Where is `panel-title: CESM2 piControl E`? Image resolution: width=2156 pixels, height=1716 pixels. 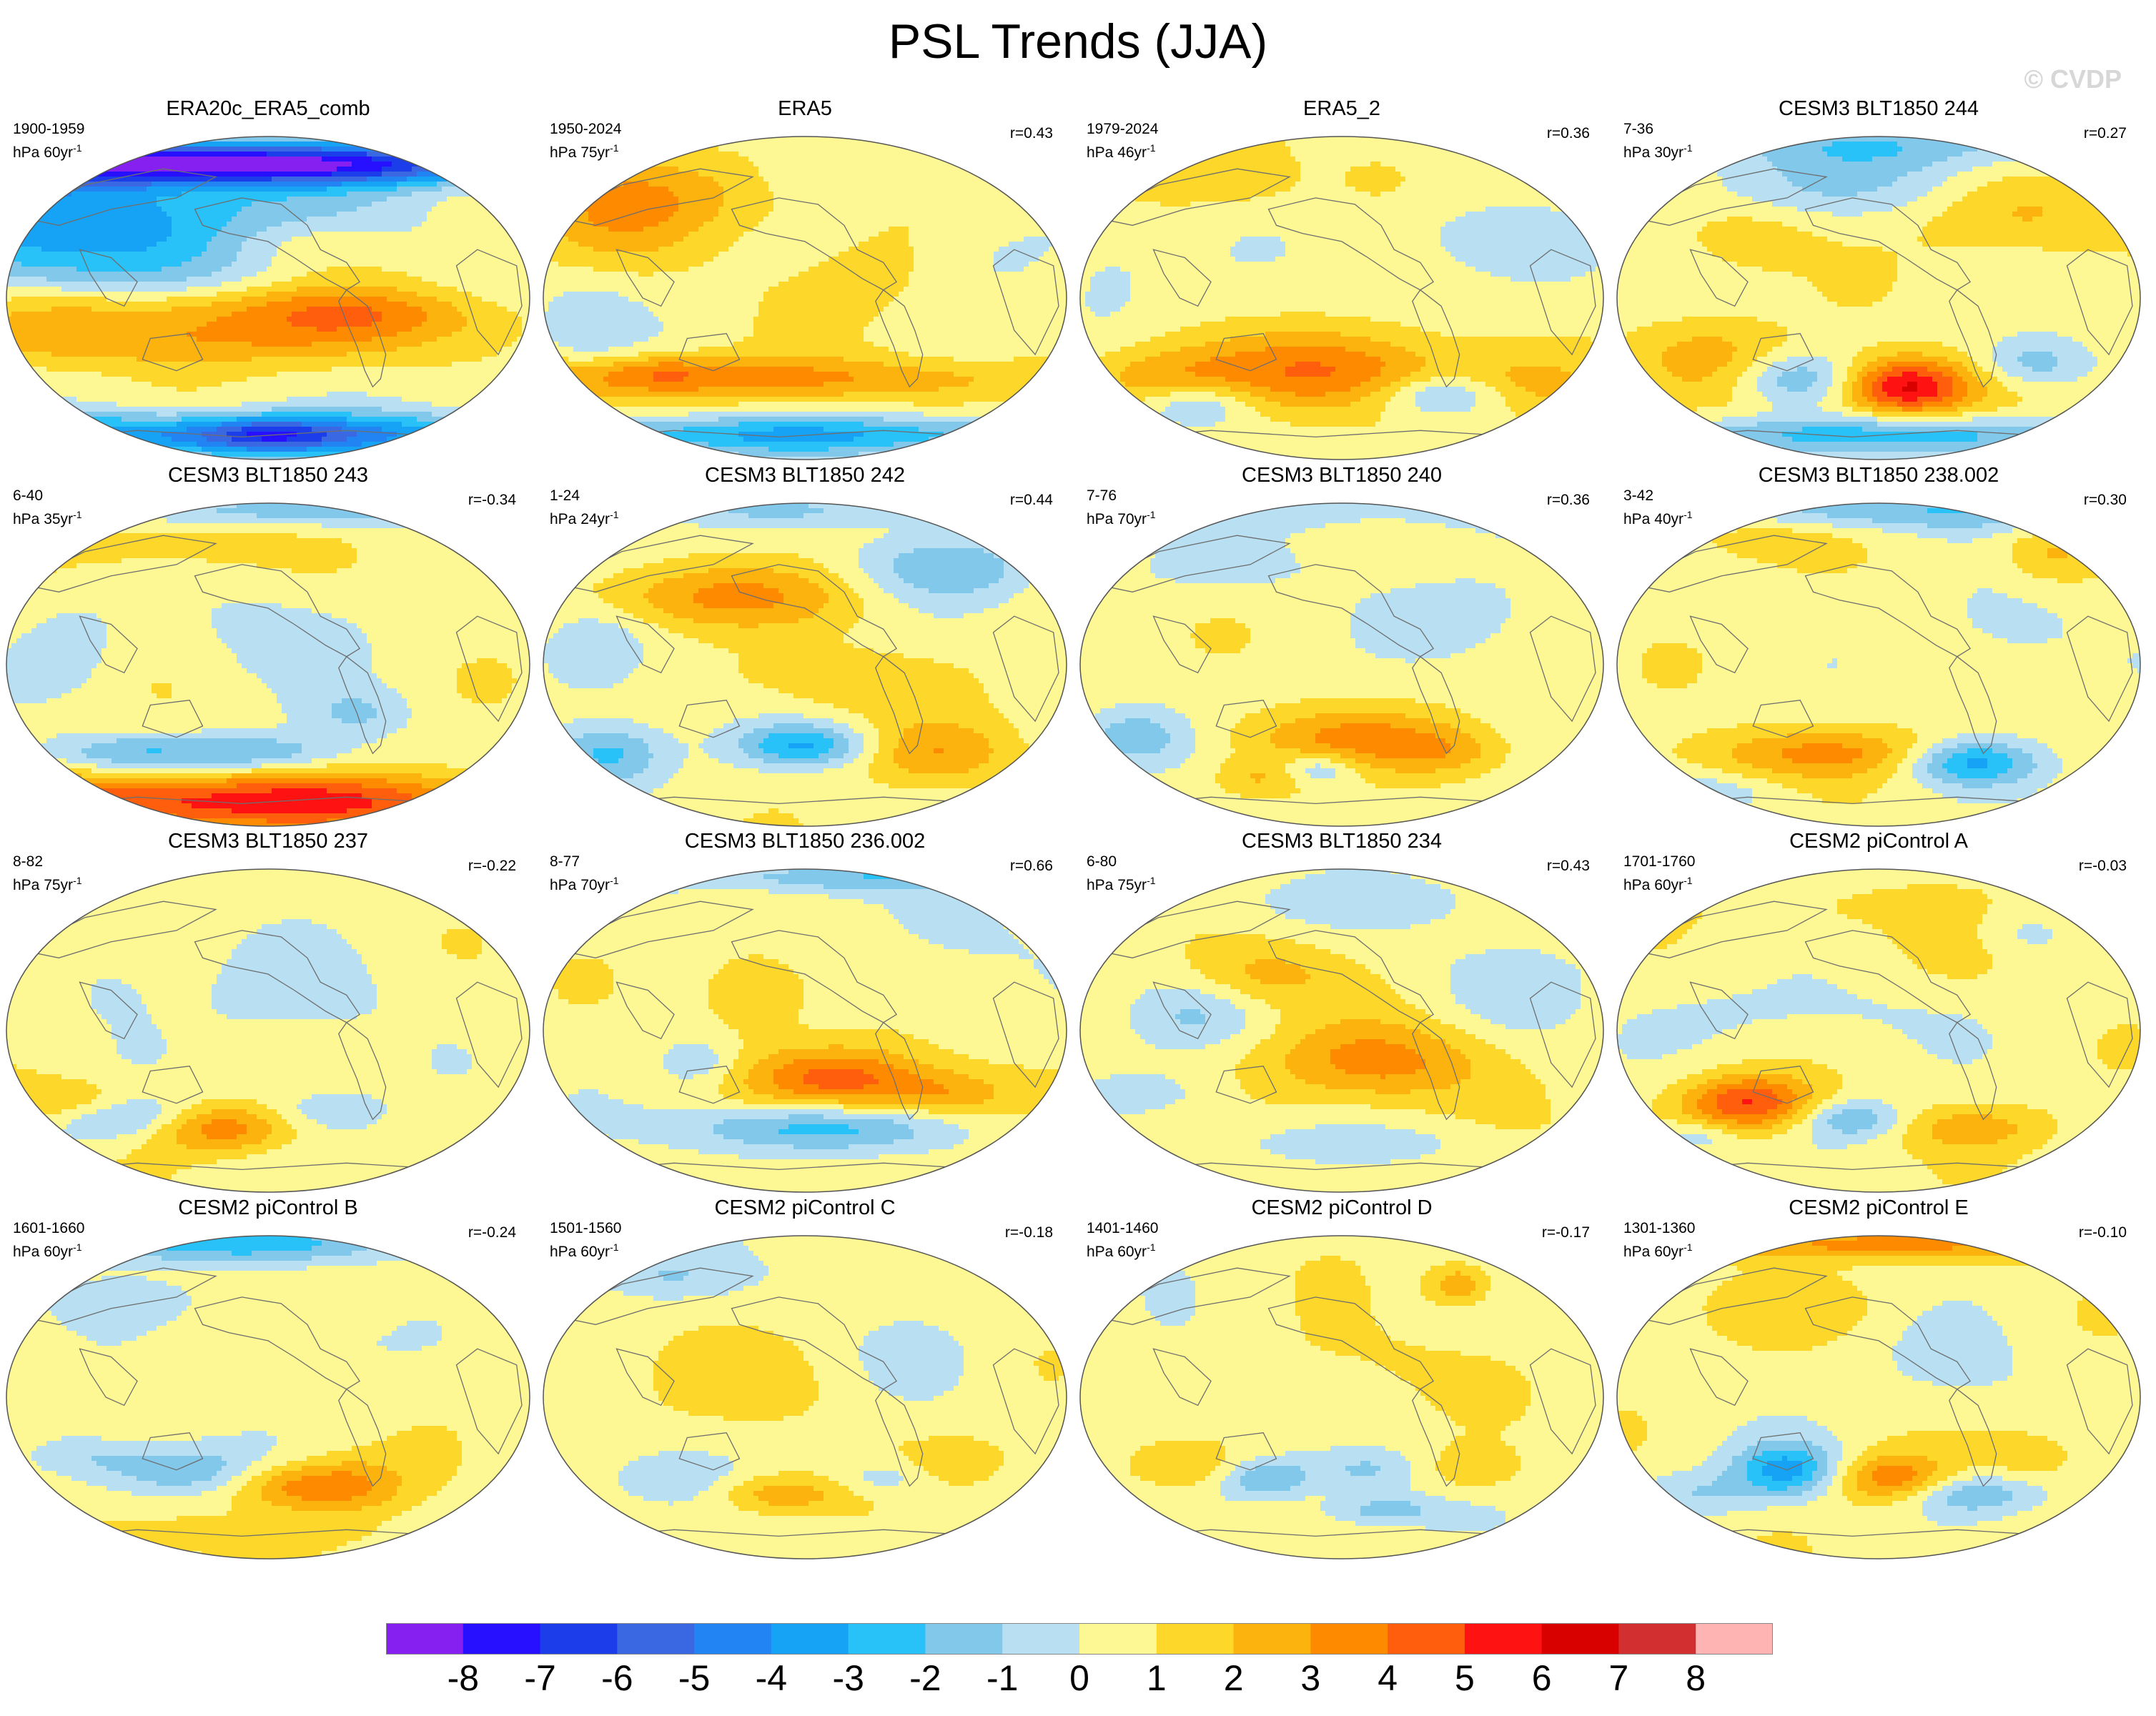
panel-title: CESM2 piControl E is located at coordinates (1879, 1208).